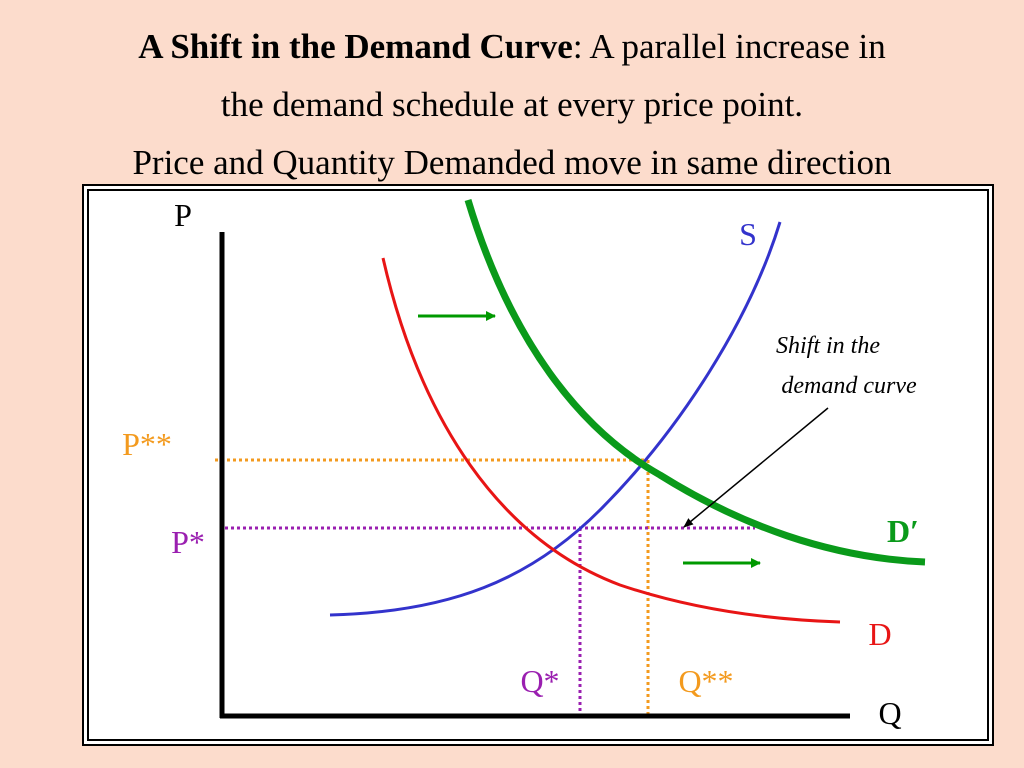 This screenshot has width=1024, height=768. What do you see at coordinates (355, 46) in the screenshot?
I see `title-bold: A Shift in the Demand Curve` at bounding box center [355, 46].